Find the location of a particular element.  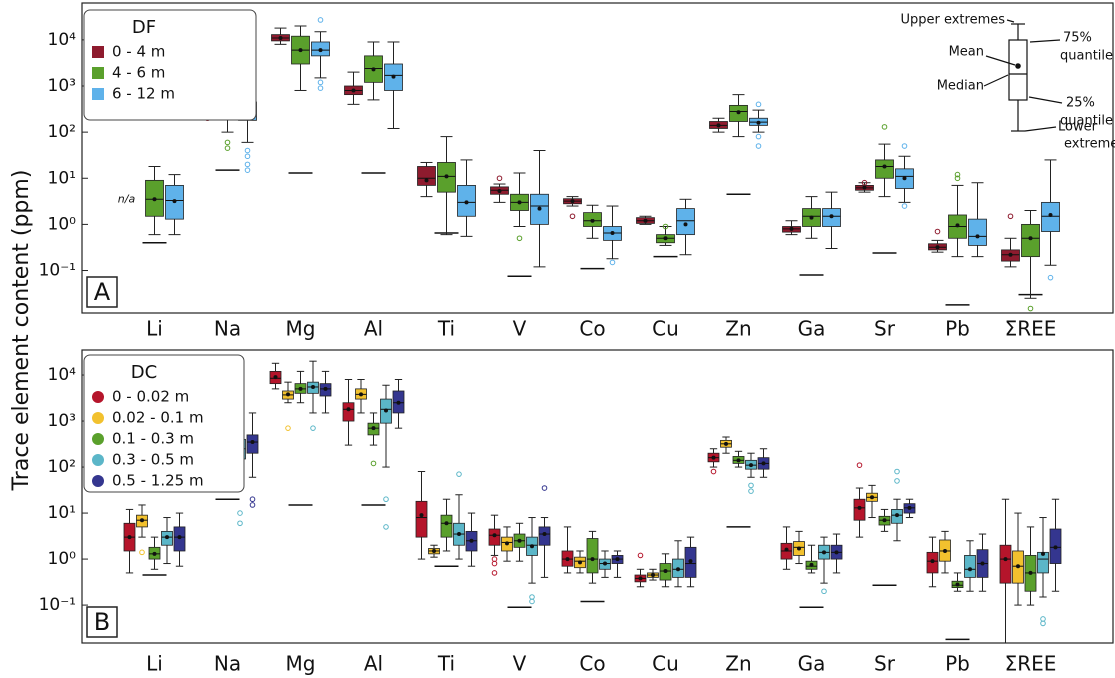

annotation: quantile is located at coordinates (1086, 56).